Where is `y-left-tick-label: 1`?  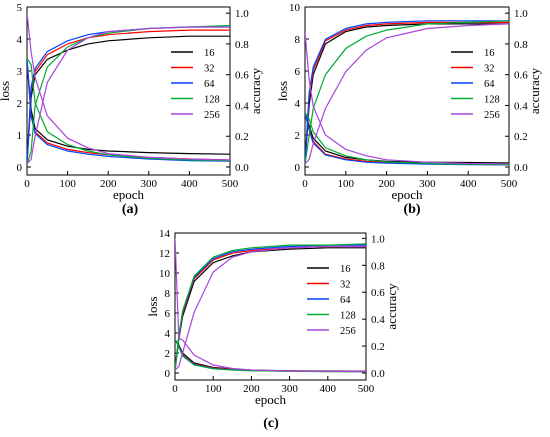 y-left-tick-label: 1 is located at coordinates (20, 136).